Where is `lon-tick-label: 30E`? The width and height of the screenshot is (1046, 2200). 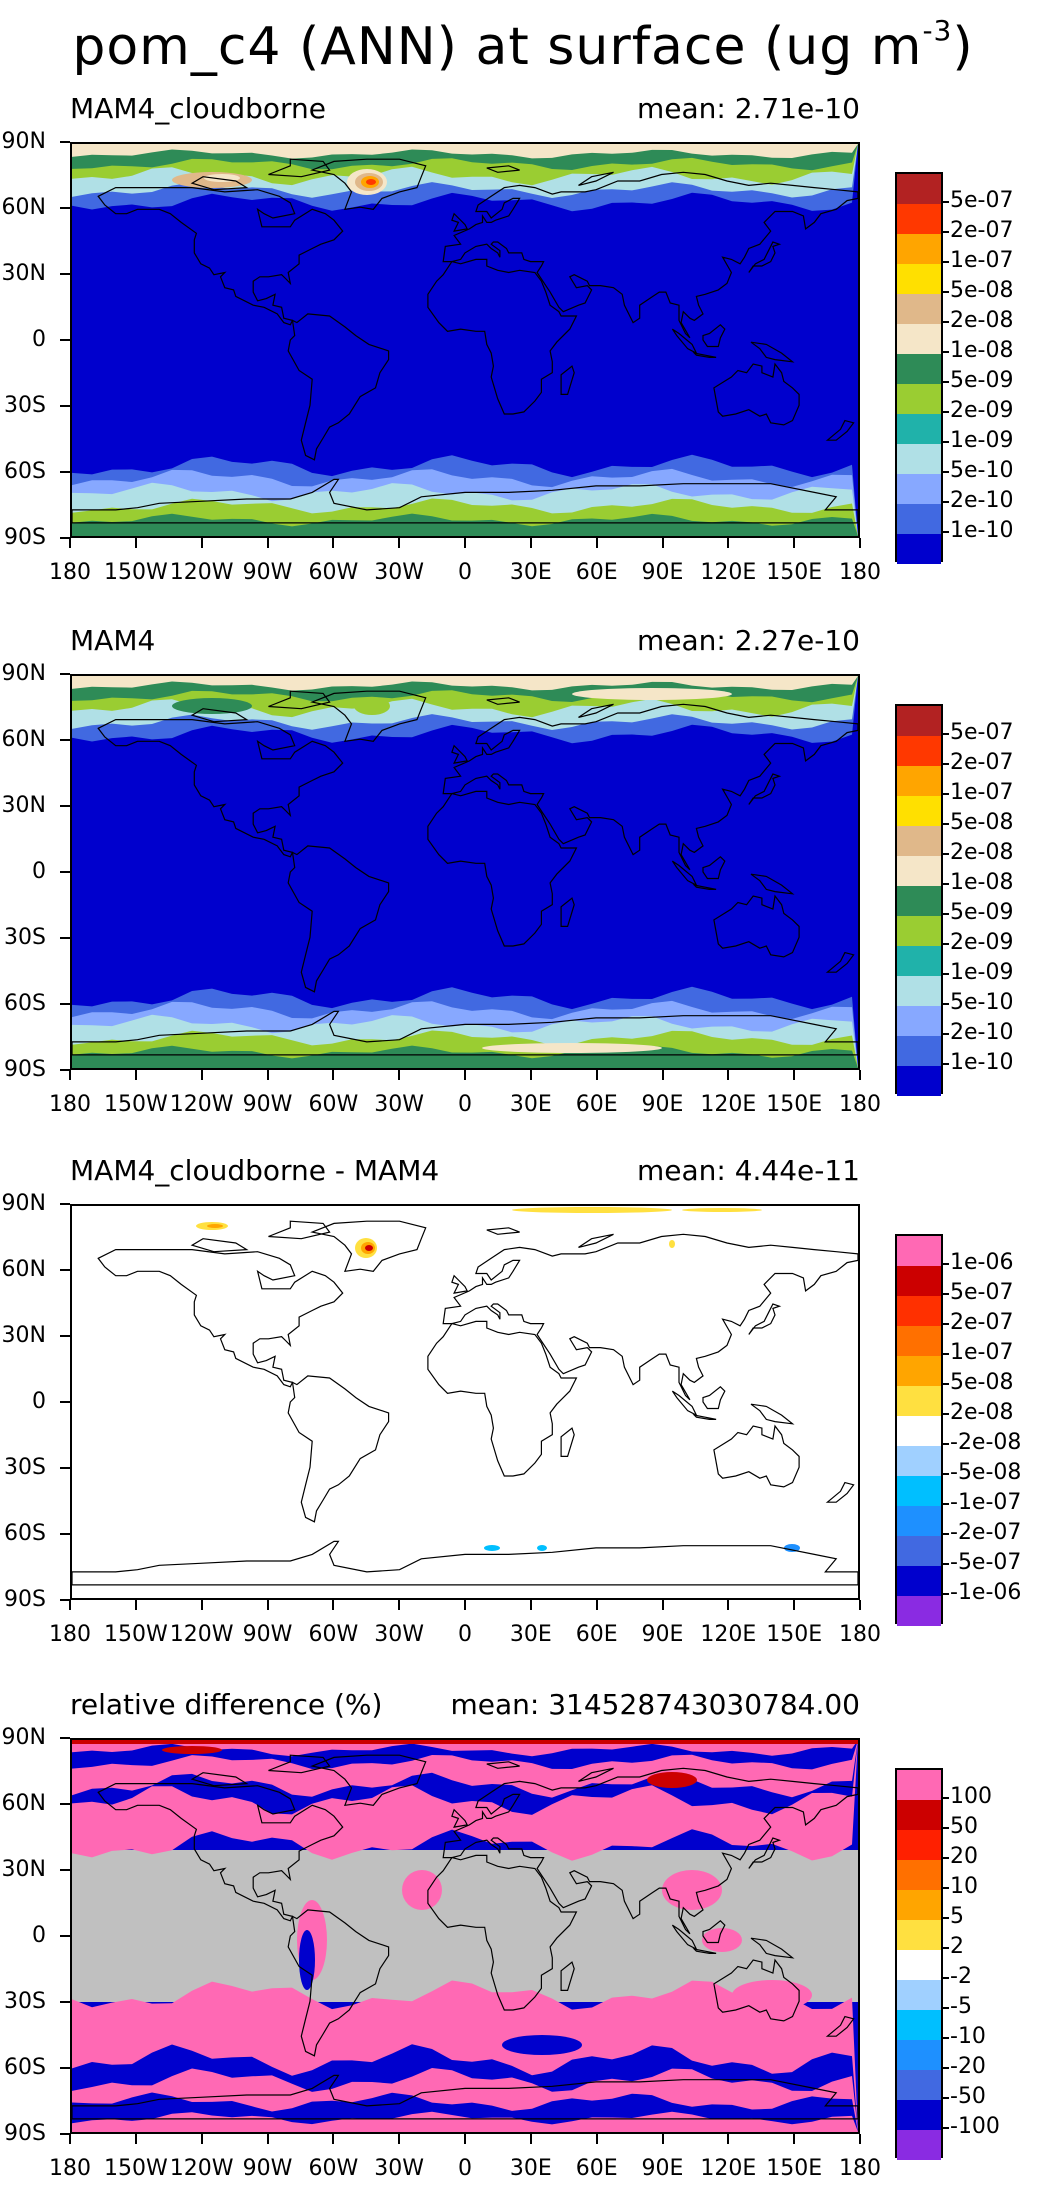 lon-tick-label: 30E is located at coordinates (530, 1104).